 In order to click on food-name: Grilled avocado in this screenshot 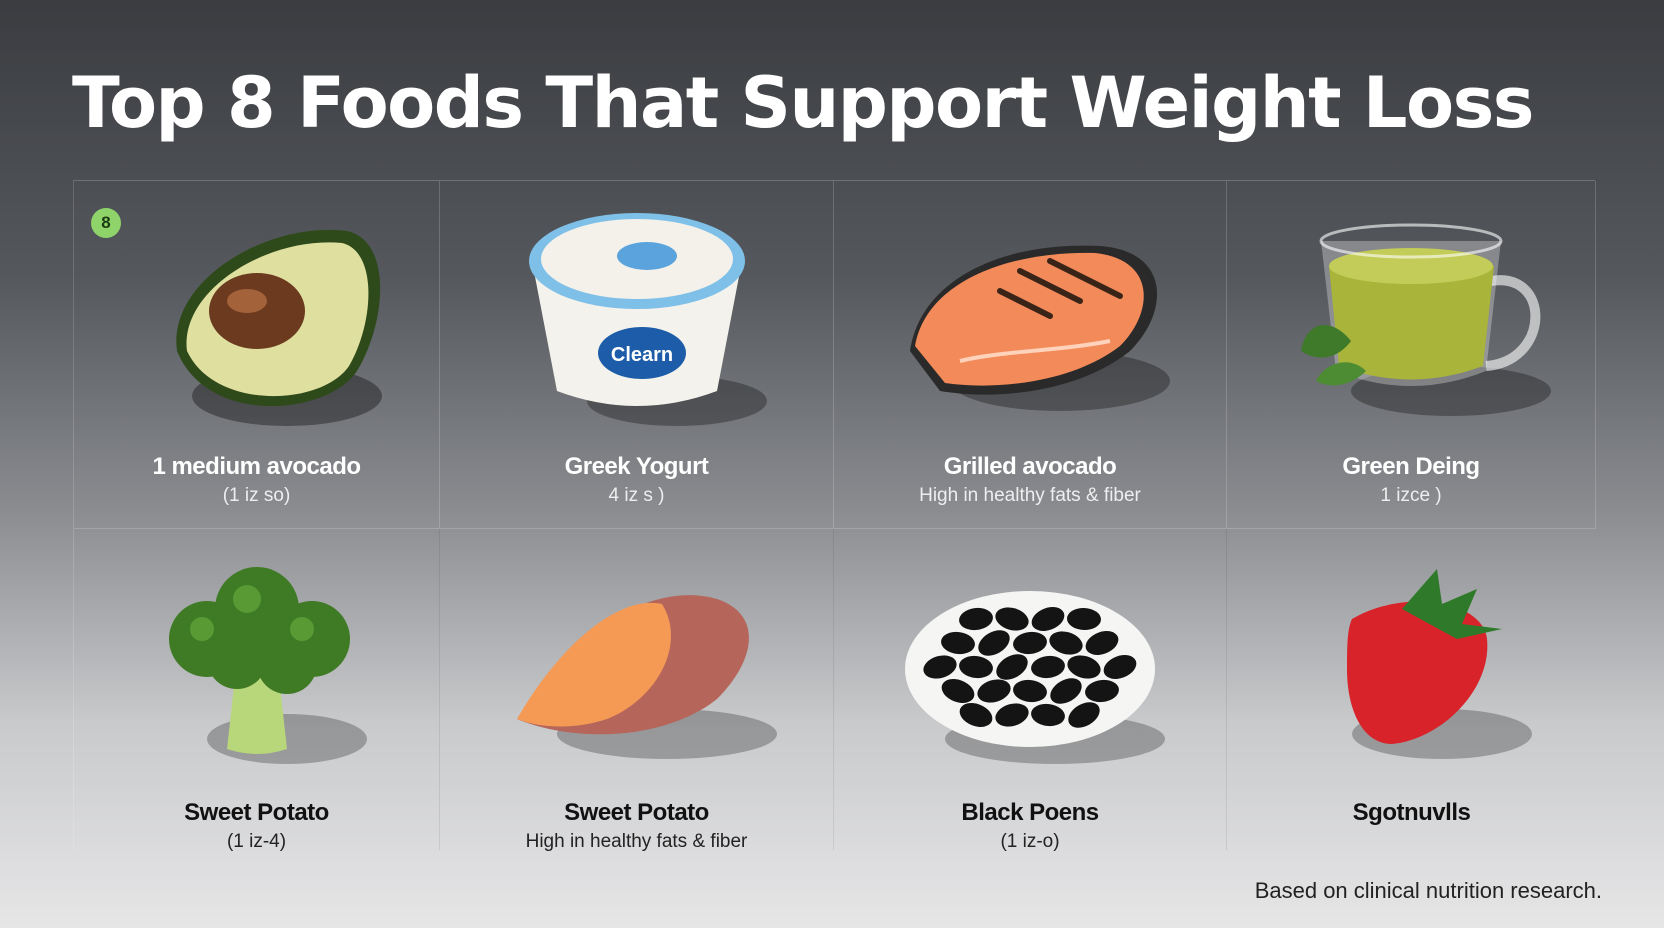, I will do `click(1030, 466)`.